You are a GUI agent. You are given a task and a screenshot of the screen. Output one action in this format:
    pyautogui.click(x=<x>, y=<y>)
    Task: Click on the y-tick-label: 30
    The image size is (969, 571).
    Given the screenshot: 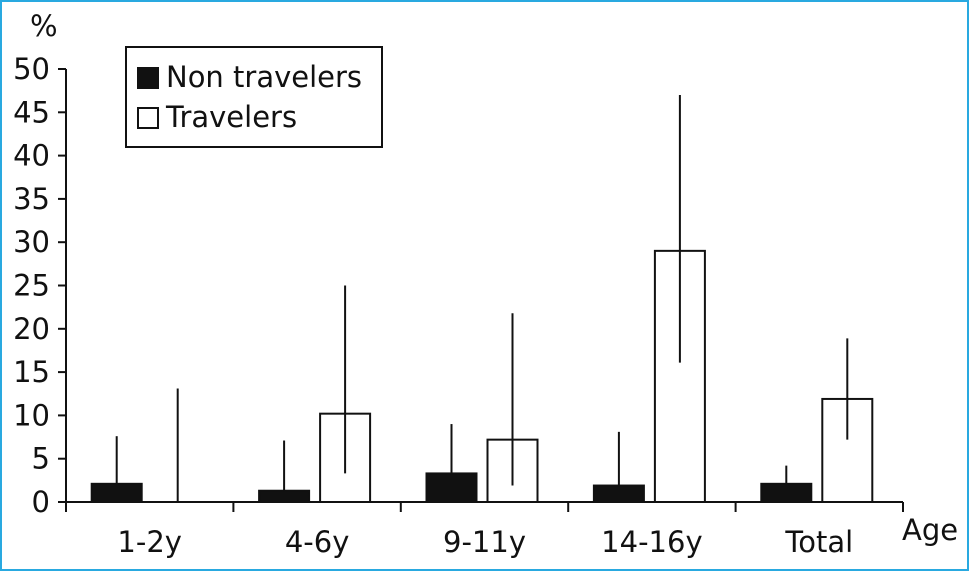 What is the action you would take?
    pyautogui.click(x=31, y=242)
    